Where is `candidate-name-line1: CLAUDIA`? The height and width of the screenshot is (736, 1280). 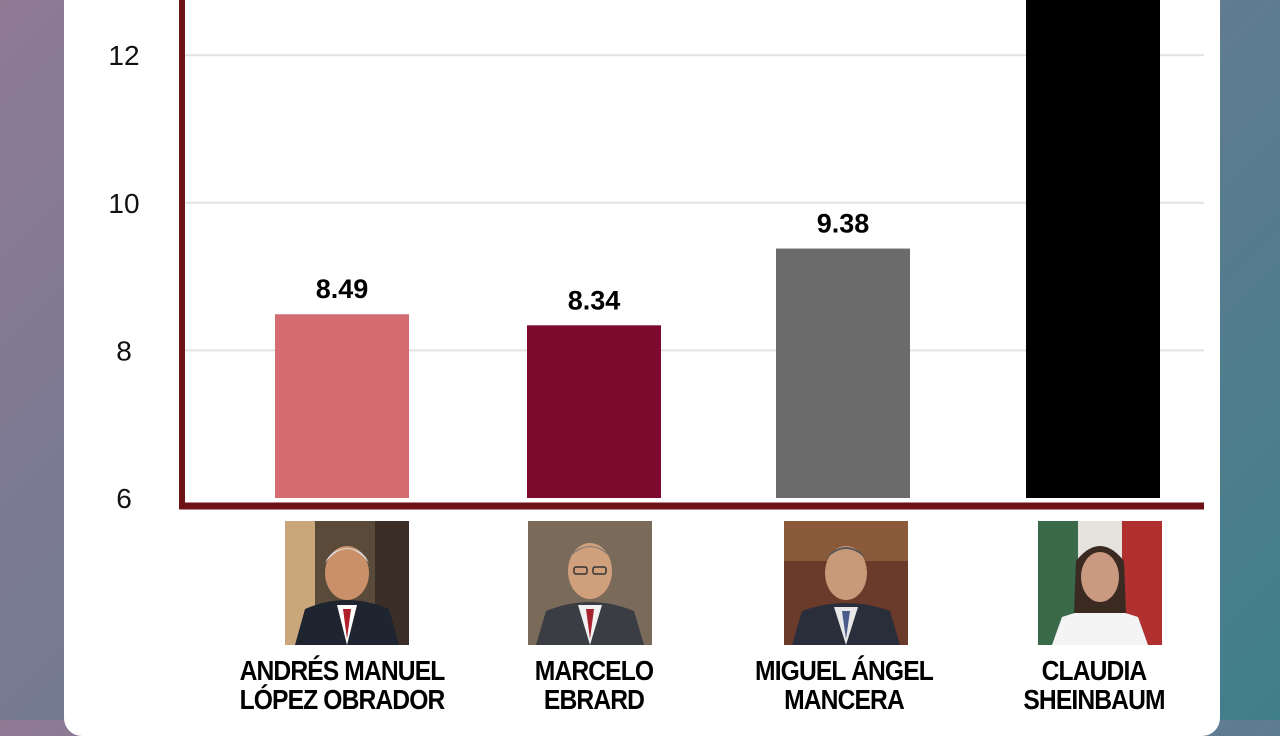 candidate-name-line1: CLAUDIA is located at coordinates (1094, 670).